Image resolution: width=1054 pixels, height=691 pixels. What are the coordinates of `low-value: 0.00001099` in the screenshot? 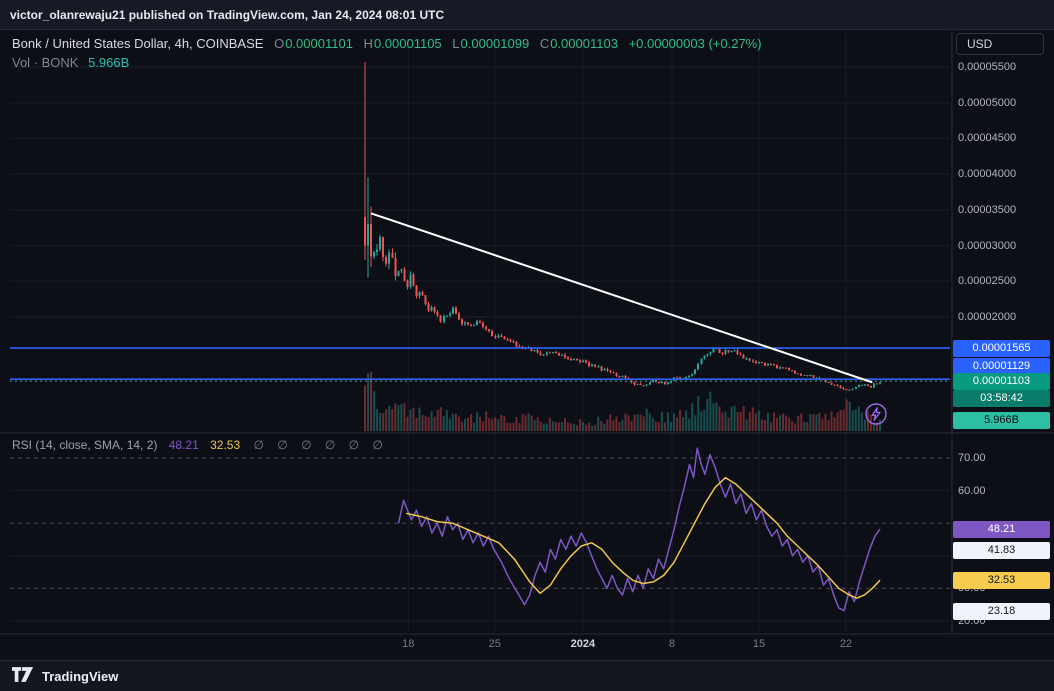 It's located at (495, 43).